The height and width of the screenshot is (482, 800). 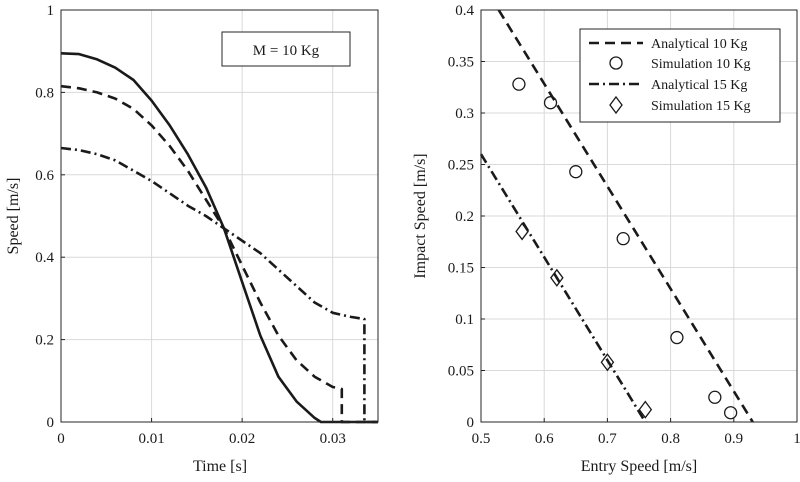 I want to click on right-y-tick-label: 0.05, so click(x=461, y=372).